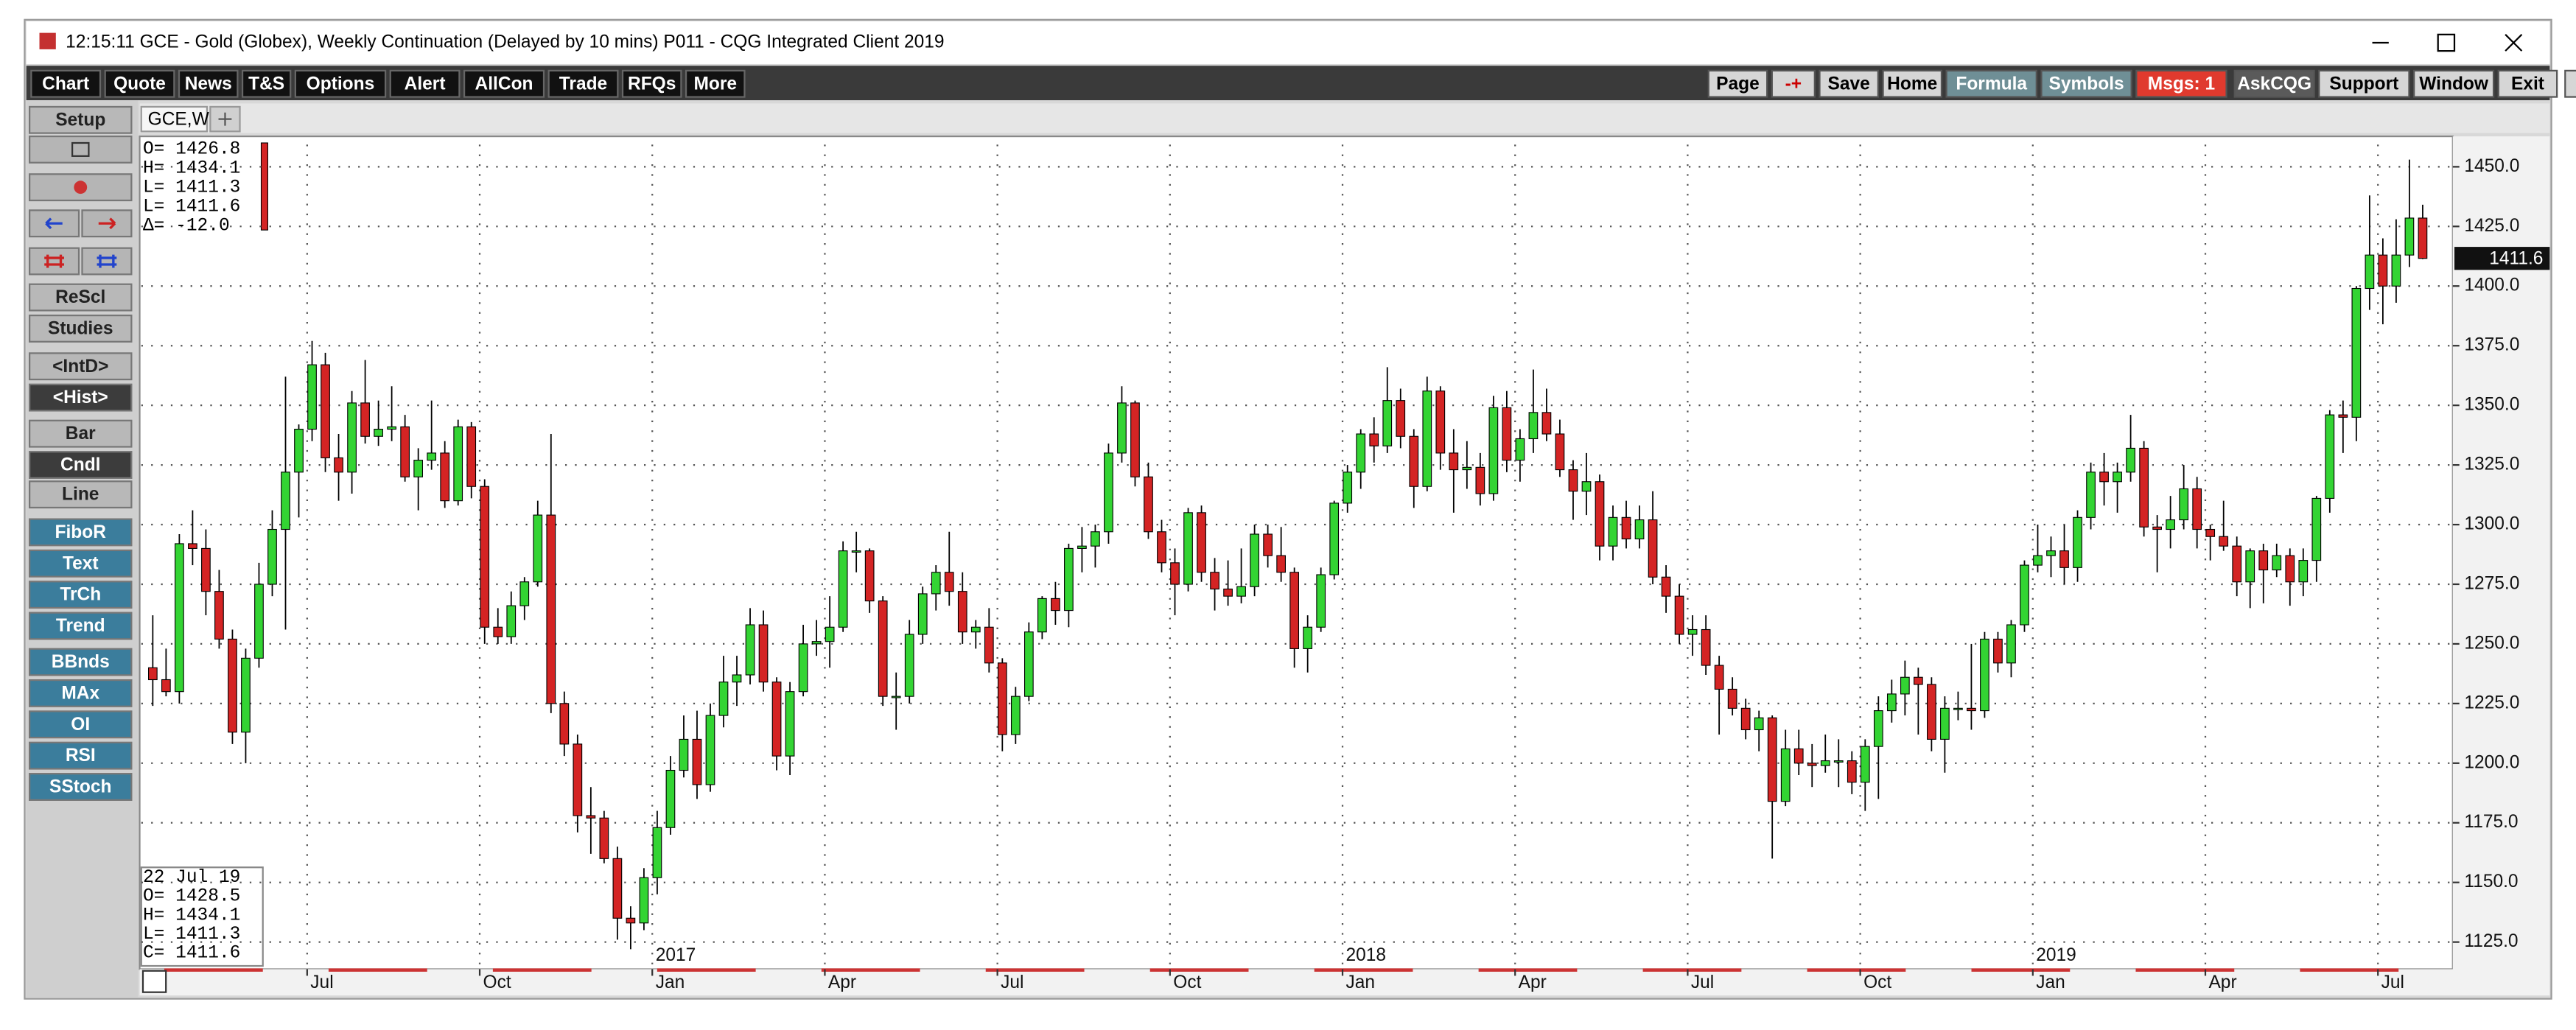 Image resolution: width=2576 pixels, height=1030 pixels. I want to click on side-button-label: Cndl, so click(80, 465).